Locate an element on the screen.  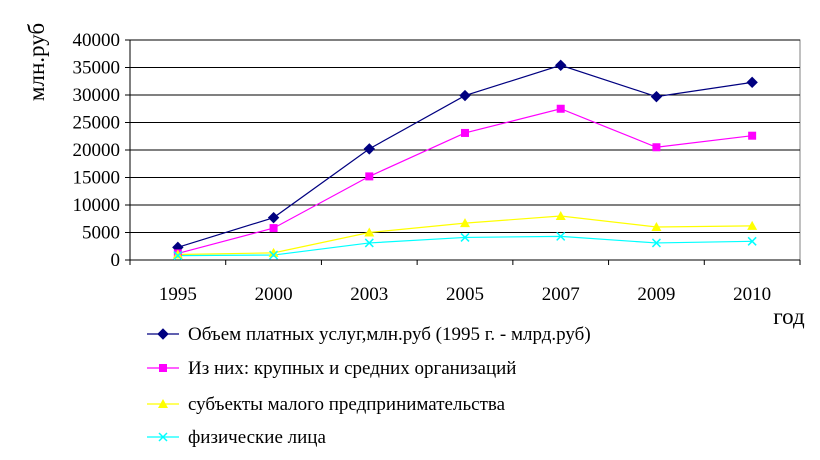
data-point-s2-2003 is located at coordinates (369, 176).